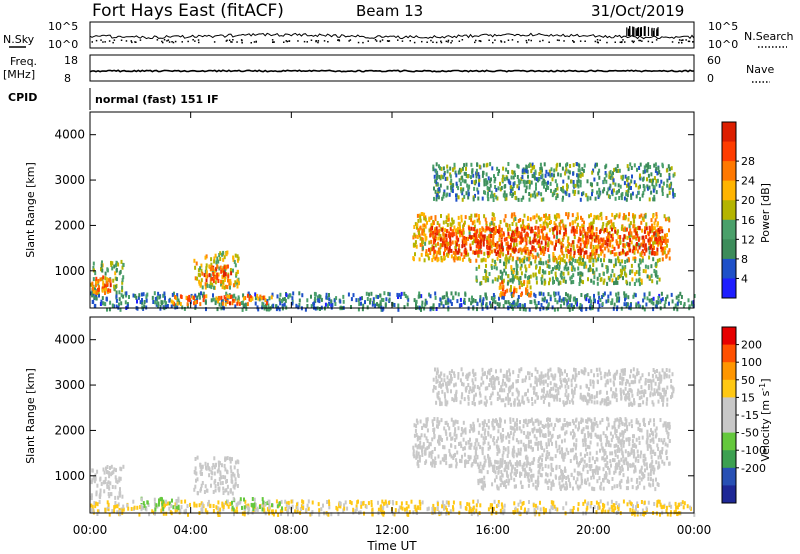 The width and height of the screenshot is (800, 554). What do you see at coordinates (541, 237) in the screenshot?
I see `data-region` at bounding box center [541, 237].